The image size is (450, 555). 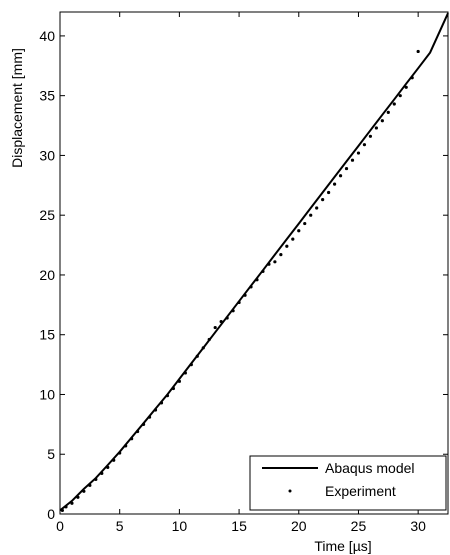 I want to click on y-tick-label: 25, so click(x=47, y=215).